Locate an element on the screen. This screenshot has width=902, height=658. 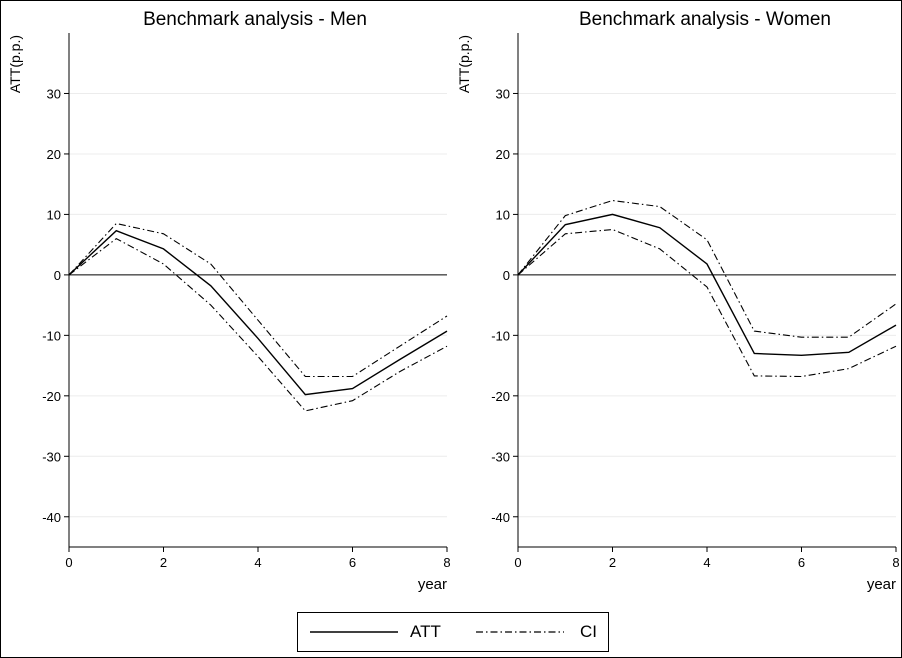
chart-title: Benchmark analysis - Men is located at coordinates (255, 19).